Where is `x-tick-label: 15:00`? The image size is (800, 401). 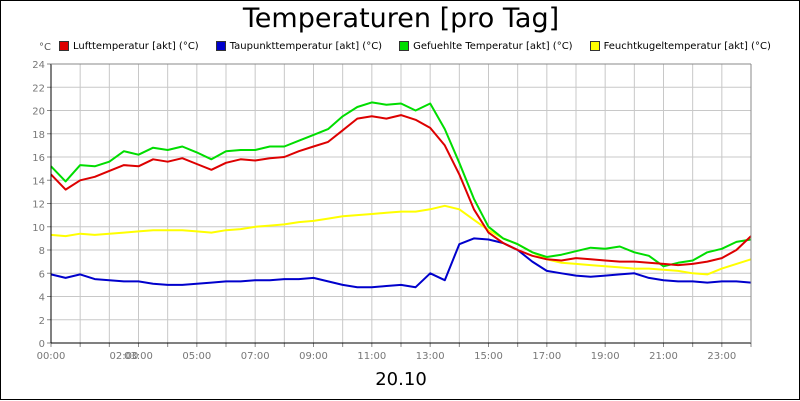
x-tick-label: 15:00 is located at coordinates (488, 356).